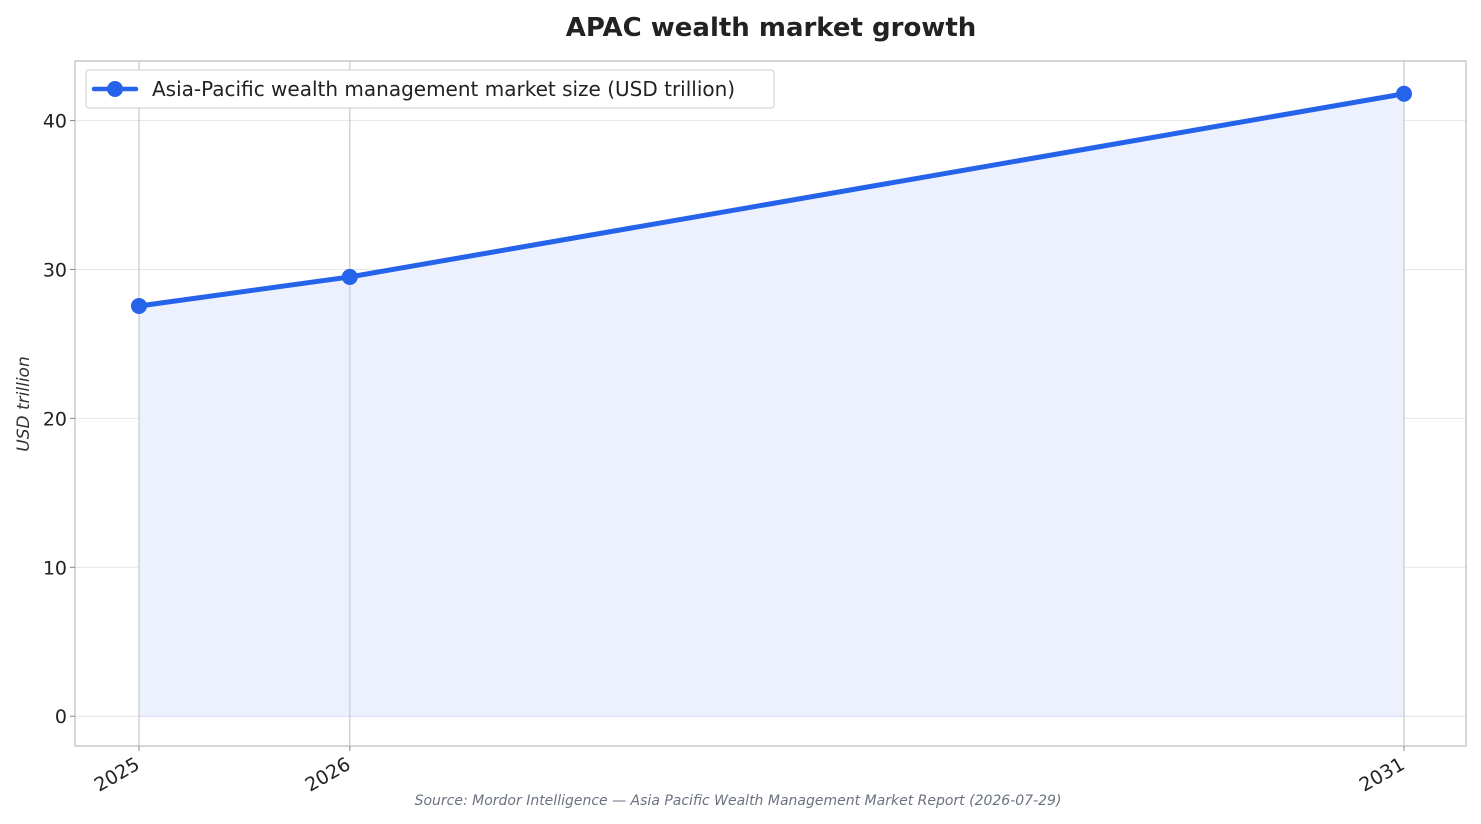 This screenshot has width=1481, height=824. What do you see at coordinates (61, 717) in the screenshot?
I see `y-tick-label: 0` at bounding box center [61, 717].